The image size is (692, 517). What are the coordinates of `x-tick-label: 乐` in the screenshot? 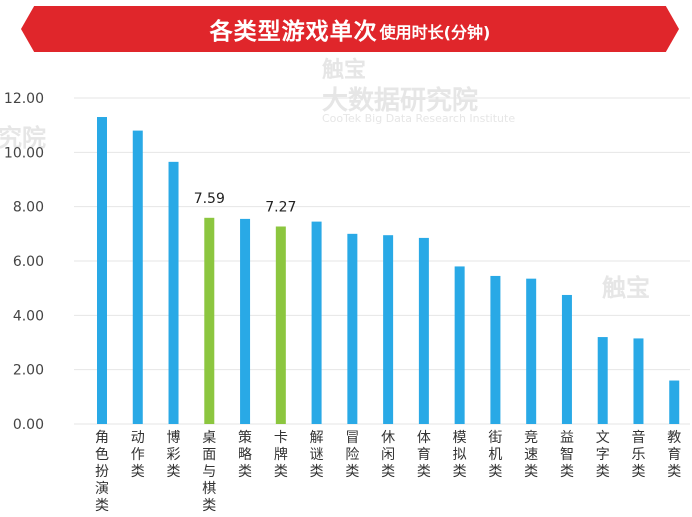 It's located at (638, 455).